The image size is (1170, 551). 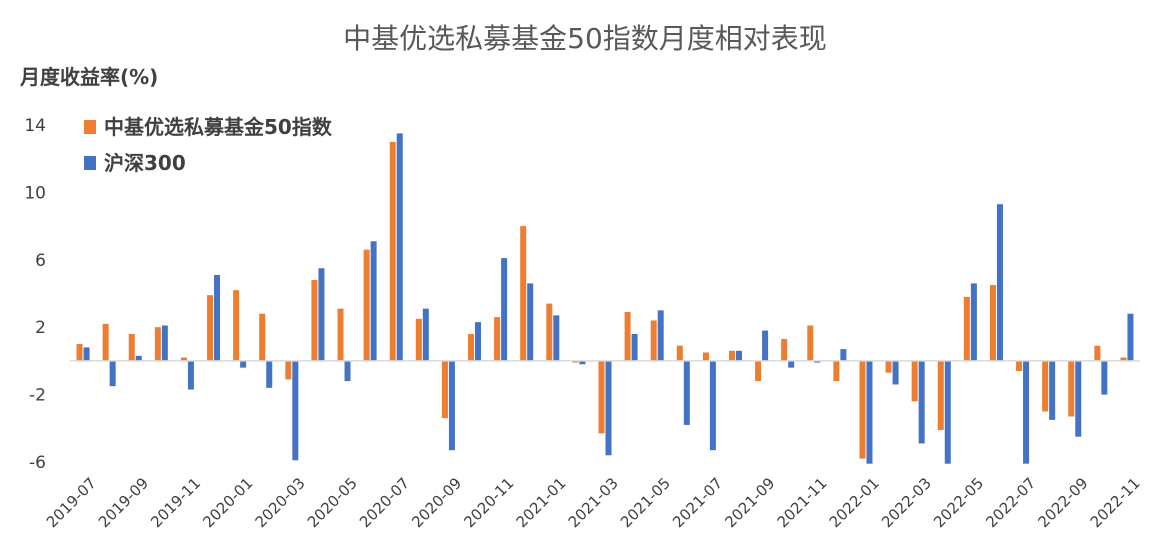 What do you see at coordinates (332, 502) in the screenshot?
I see `x-tick-label: 2020-05` at bounding box center [332, 502].